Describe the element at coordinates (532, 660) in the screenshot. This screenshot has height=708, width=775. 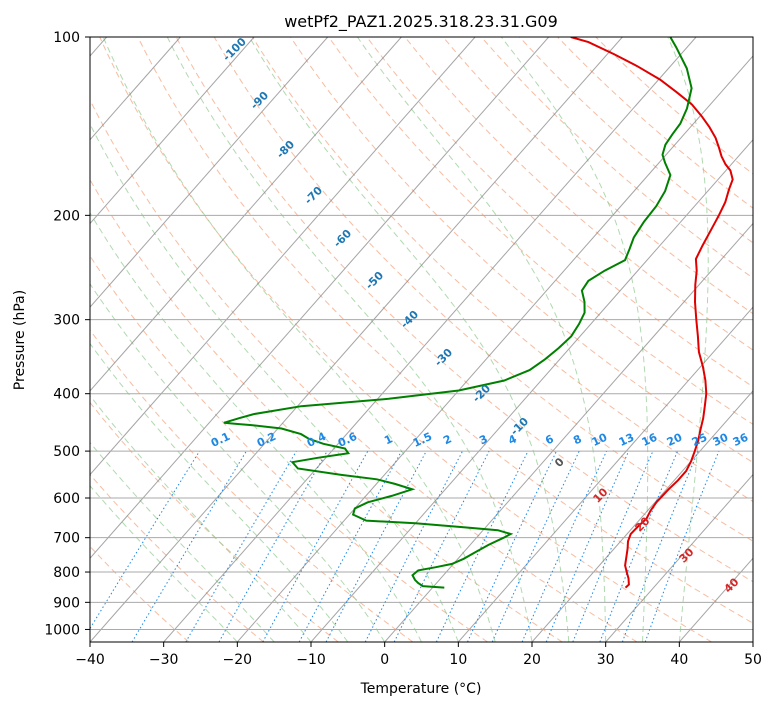
I see `x-tick-label: 20` at that location.